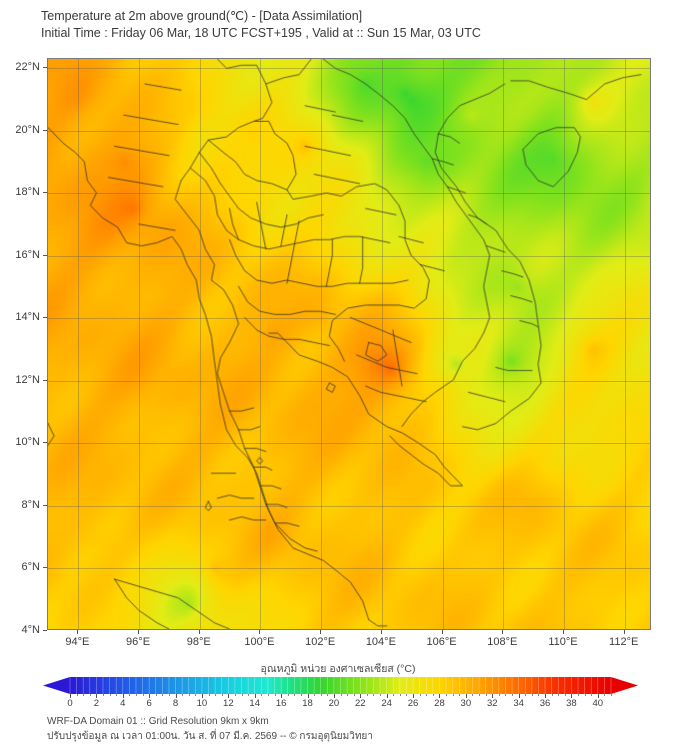 The image size is (676, 756). I want to click on x-axis-label: 96°E, so click(138, 642).